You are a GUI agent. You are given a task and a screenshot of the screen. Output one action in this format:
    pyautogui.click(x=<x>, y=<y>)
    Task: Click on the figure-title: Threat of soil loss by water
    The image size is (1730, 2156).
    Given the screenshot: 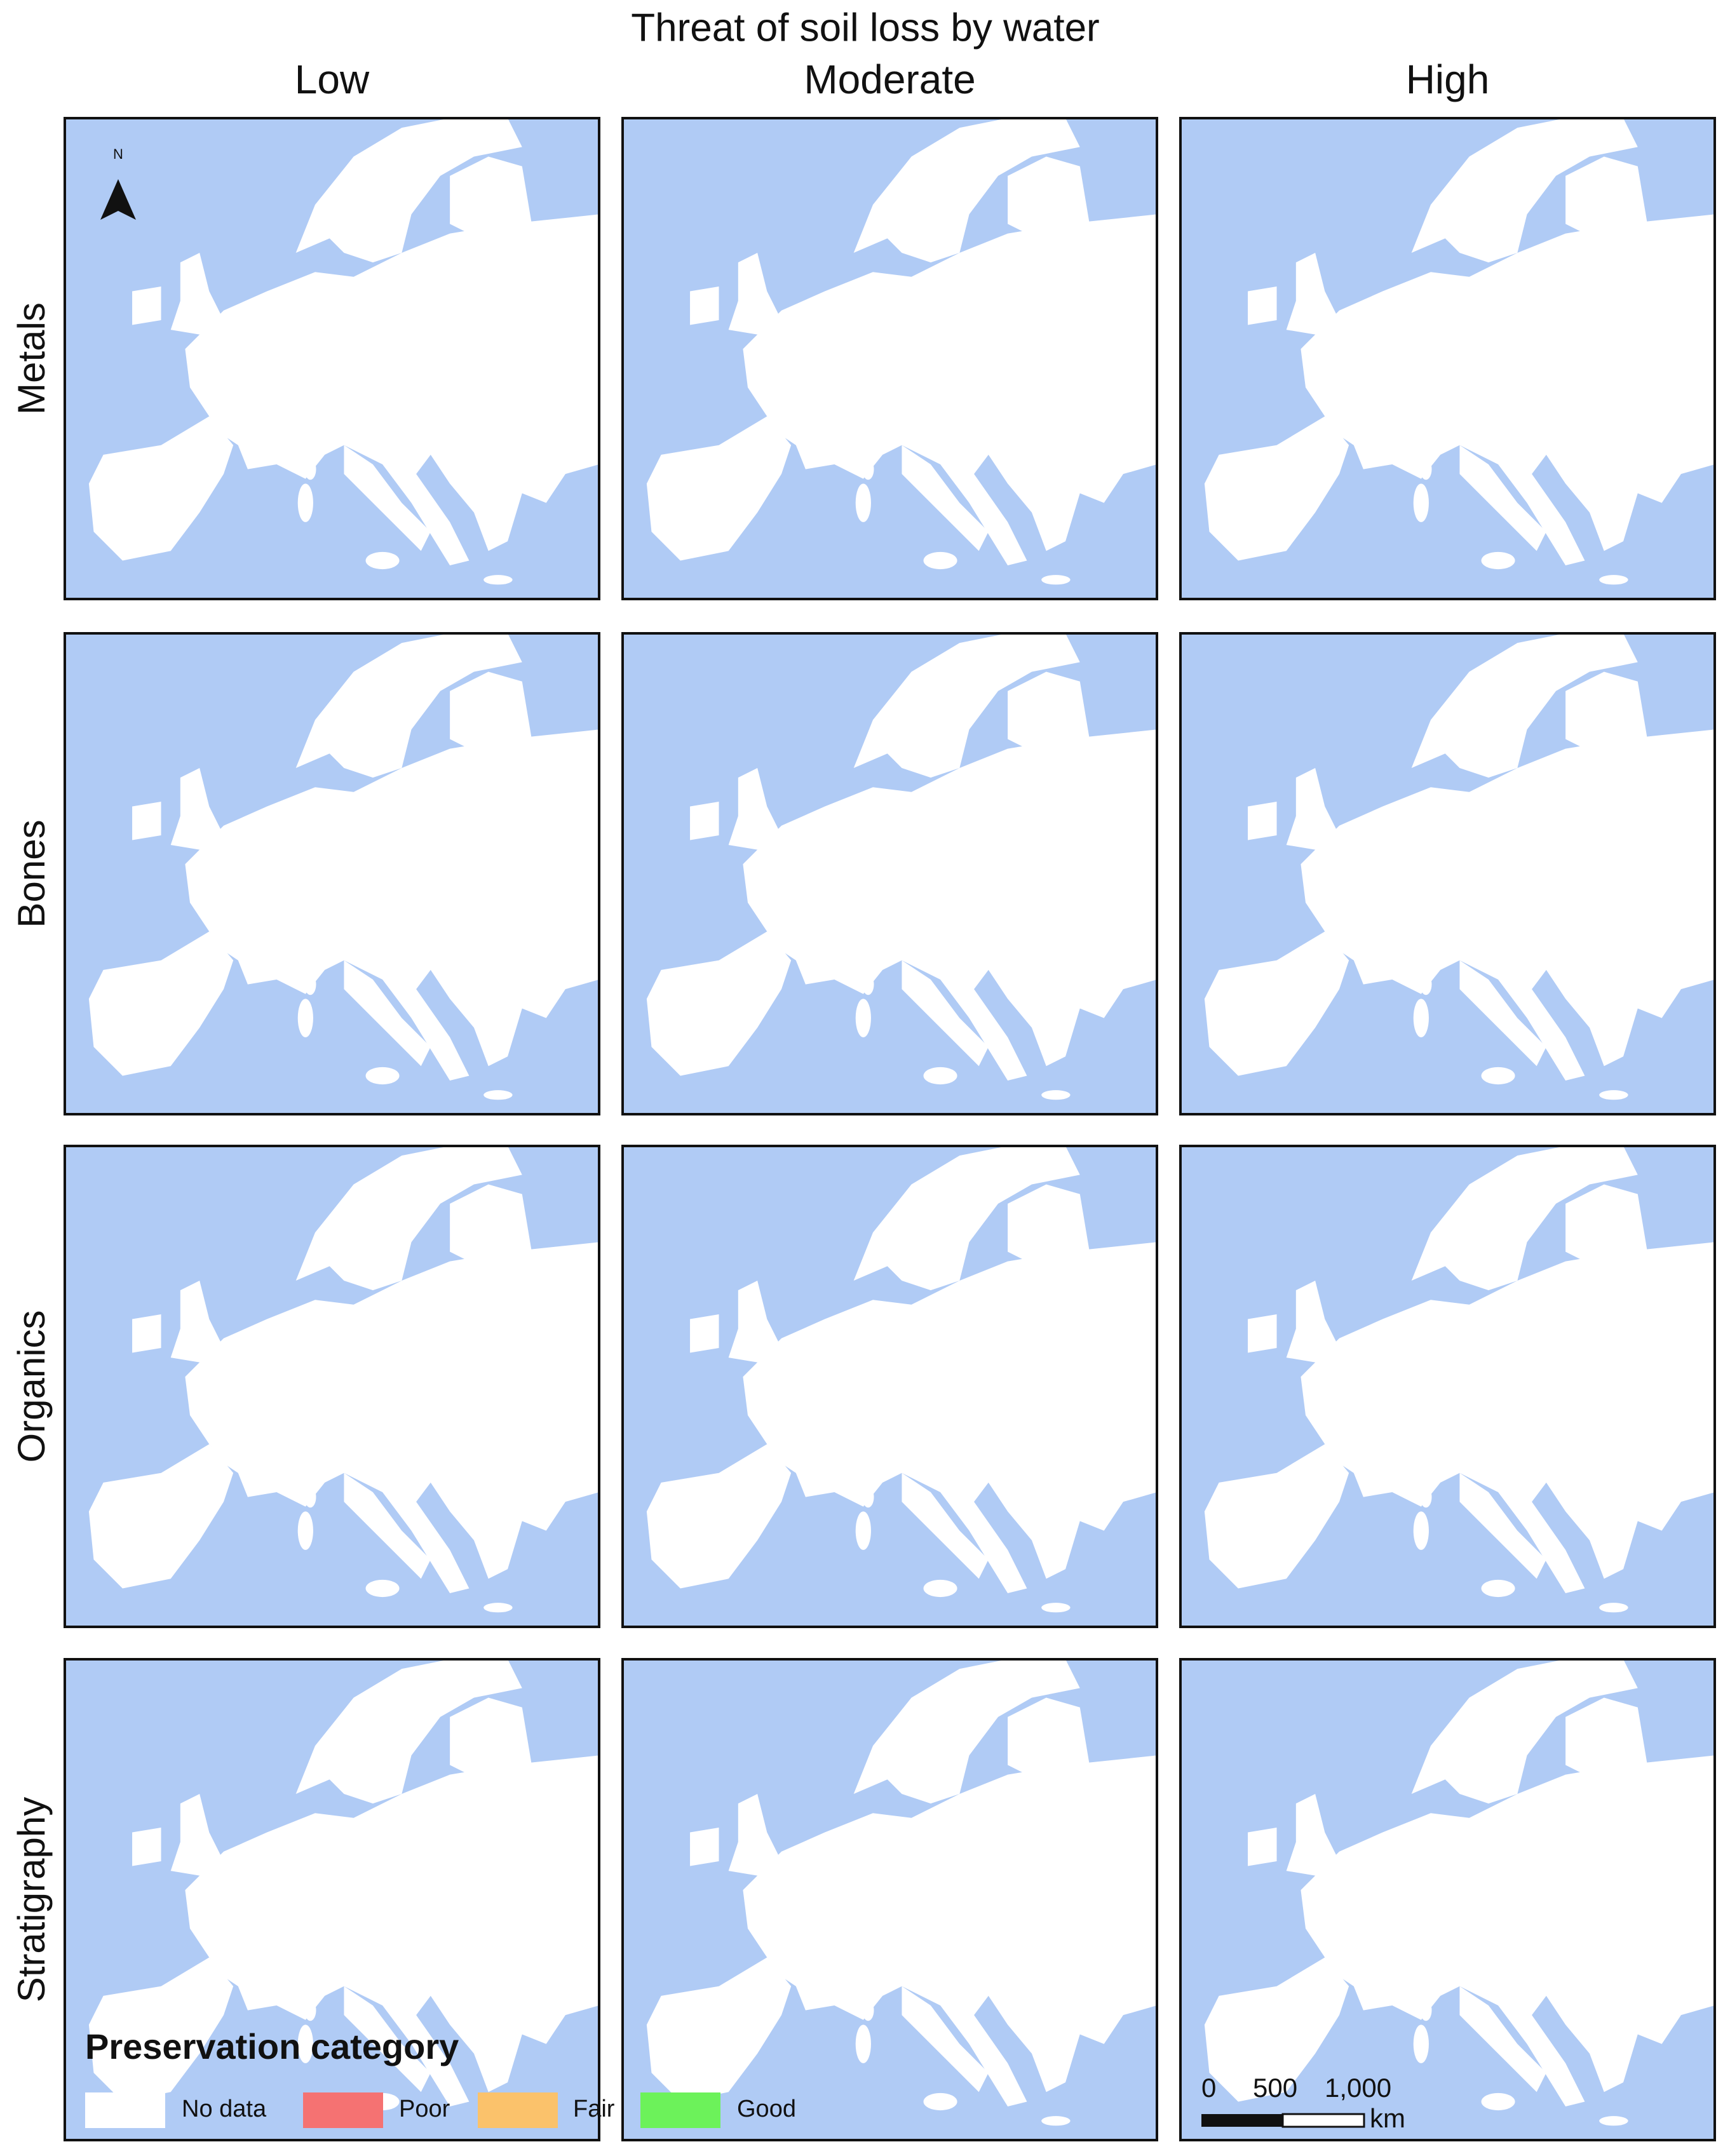 What is the action you would take?
    pyautogui.click(x=865, y=28)
    